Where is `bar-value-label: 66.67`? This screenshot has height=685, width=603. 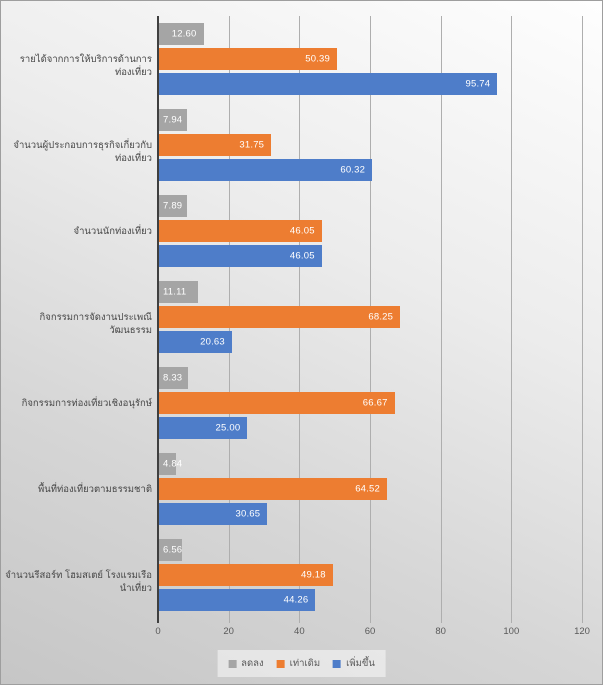 bar-value-label: 66.67 is located at coordinates (375, 403).